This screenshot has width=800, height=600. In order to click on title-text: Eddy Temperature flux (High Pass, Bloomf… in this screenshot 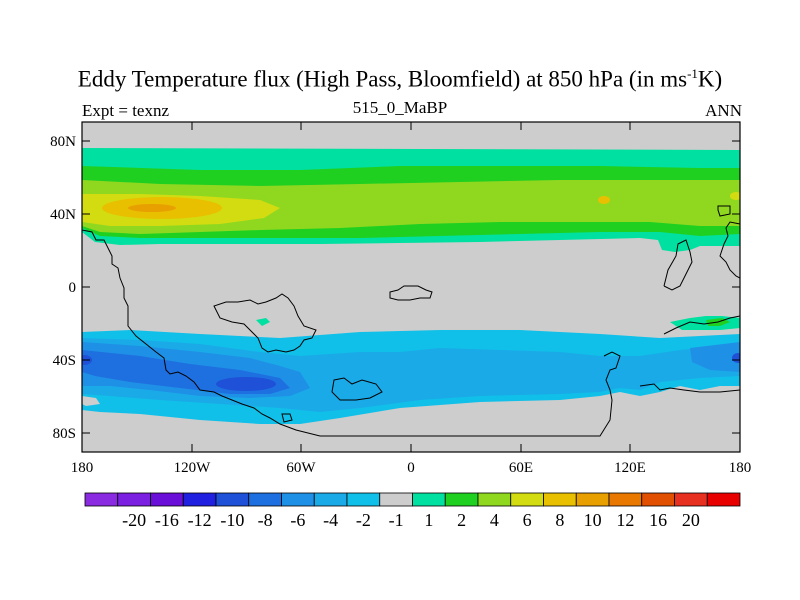, I will do `click(382, 79)`.